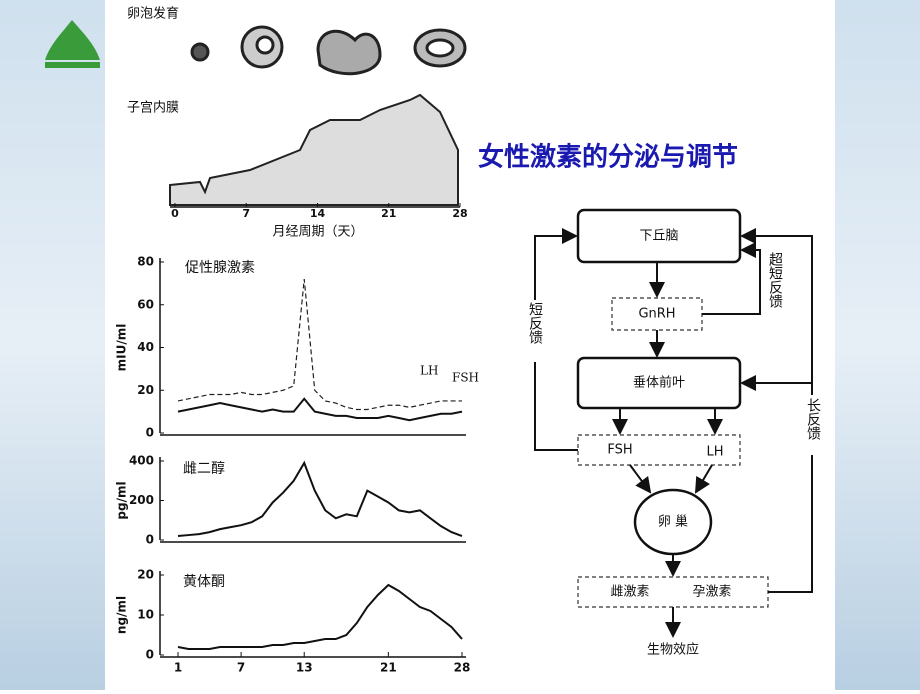 The height and width of the screenshot is (694, 920). I want to click on node: 雌激素, so click(629, 592).